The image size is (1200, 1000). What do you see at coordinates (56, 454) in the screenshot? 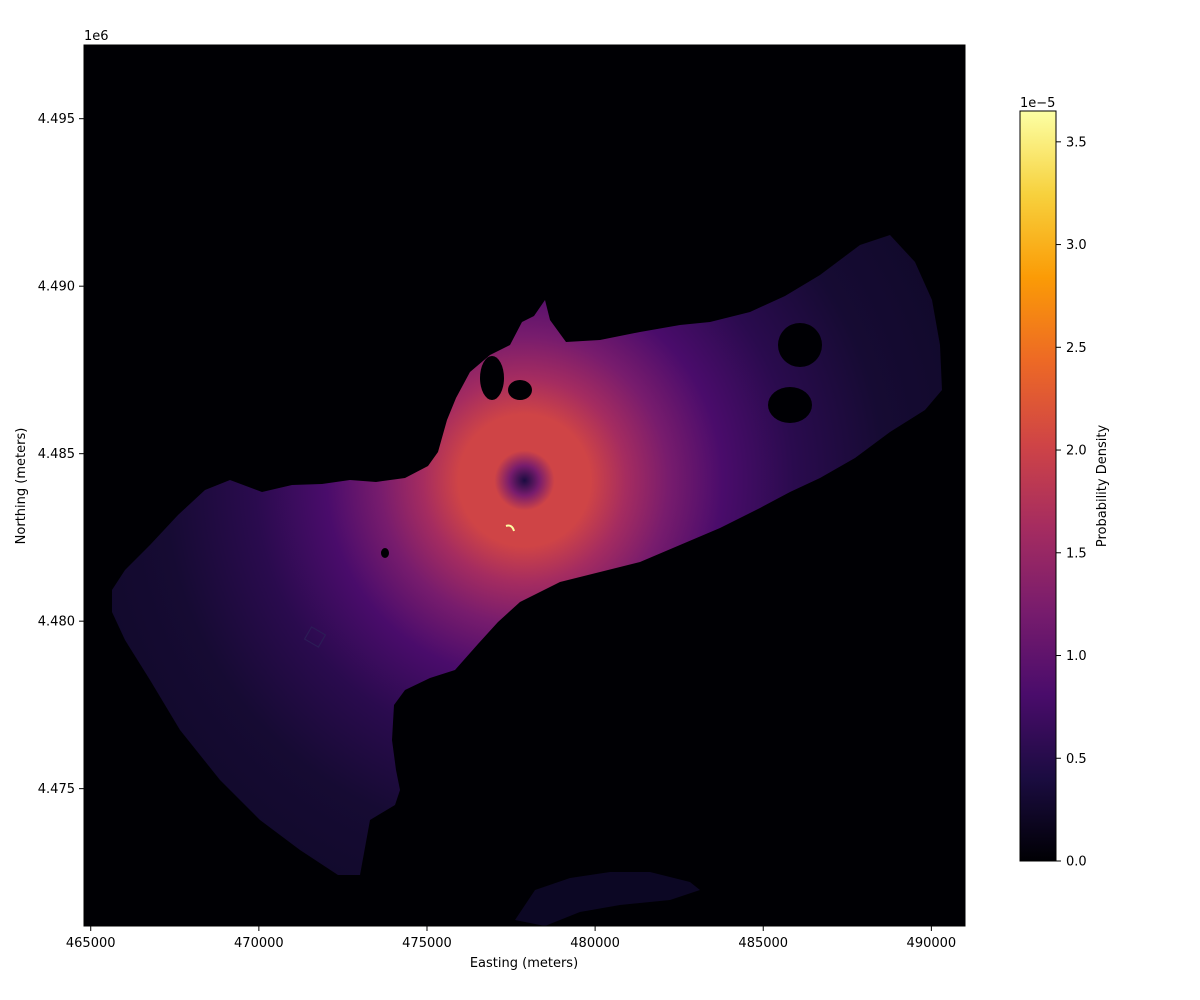
I see `y-tick-label: 4.485` at bounding box center [56, 454].